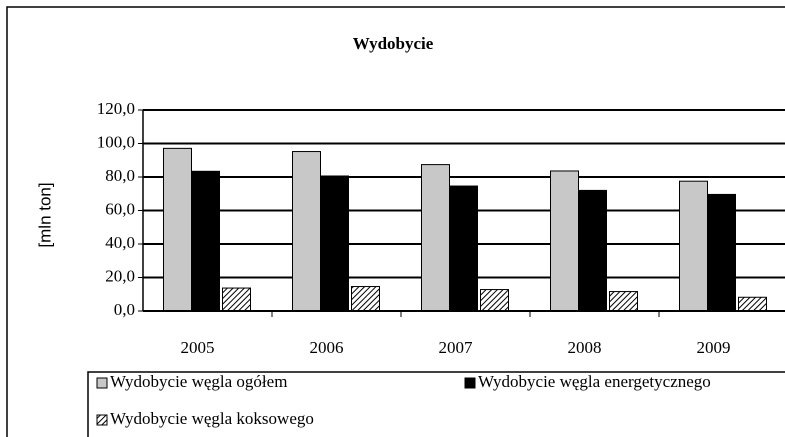 Image resolution: width=785 pixels, height=437 pixels. What do you see at coordinates (120, 242) in the screenshot?
I see `y-tick-label: 40,0` at bounding box center [120, 242].